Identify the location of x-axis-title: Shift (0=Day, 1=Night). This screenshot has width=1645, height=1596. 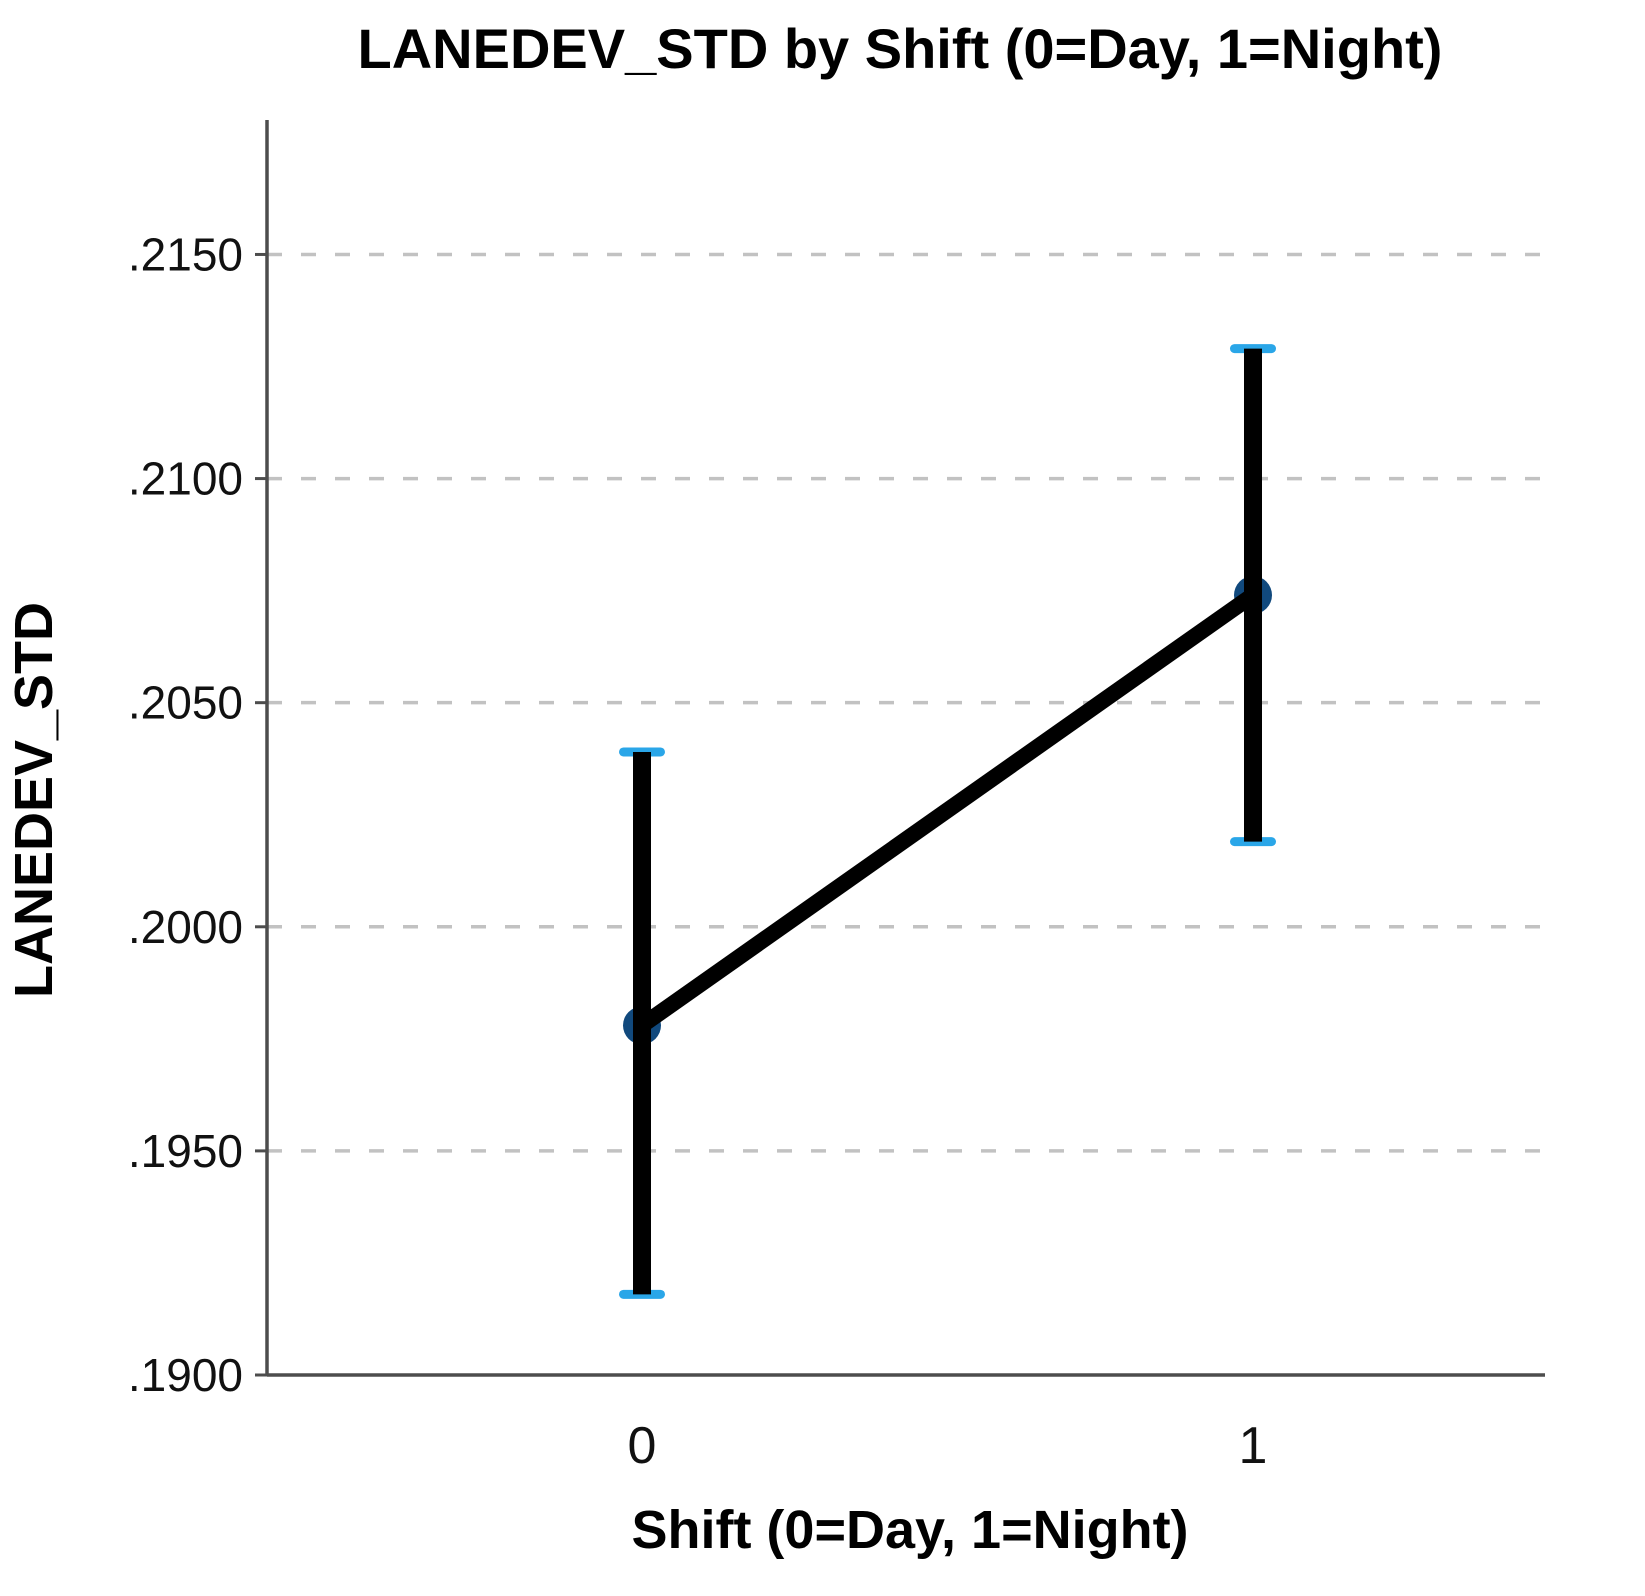
(909, 1530).